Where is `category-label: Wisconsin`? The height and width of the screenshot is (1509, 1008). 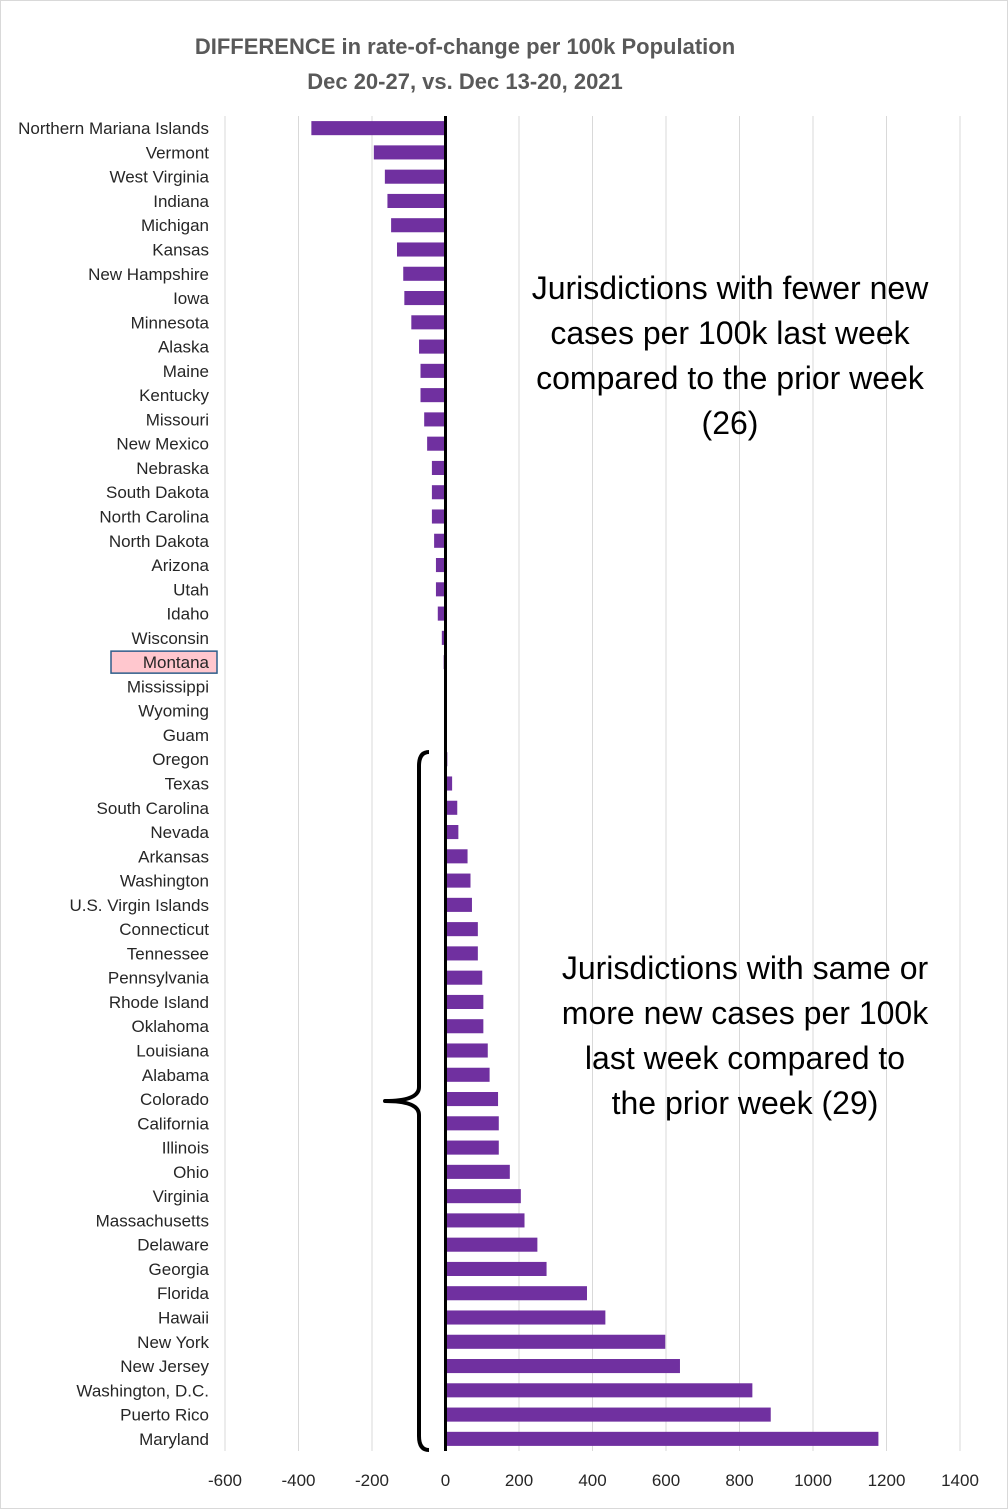
category-label: Wisconsin is located at coordinates (170, 638).